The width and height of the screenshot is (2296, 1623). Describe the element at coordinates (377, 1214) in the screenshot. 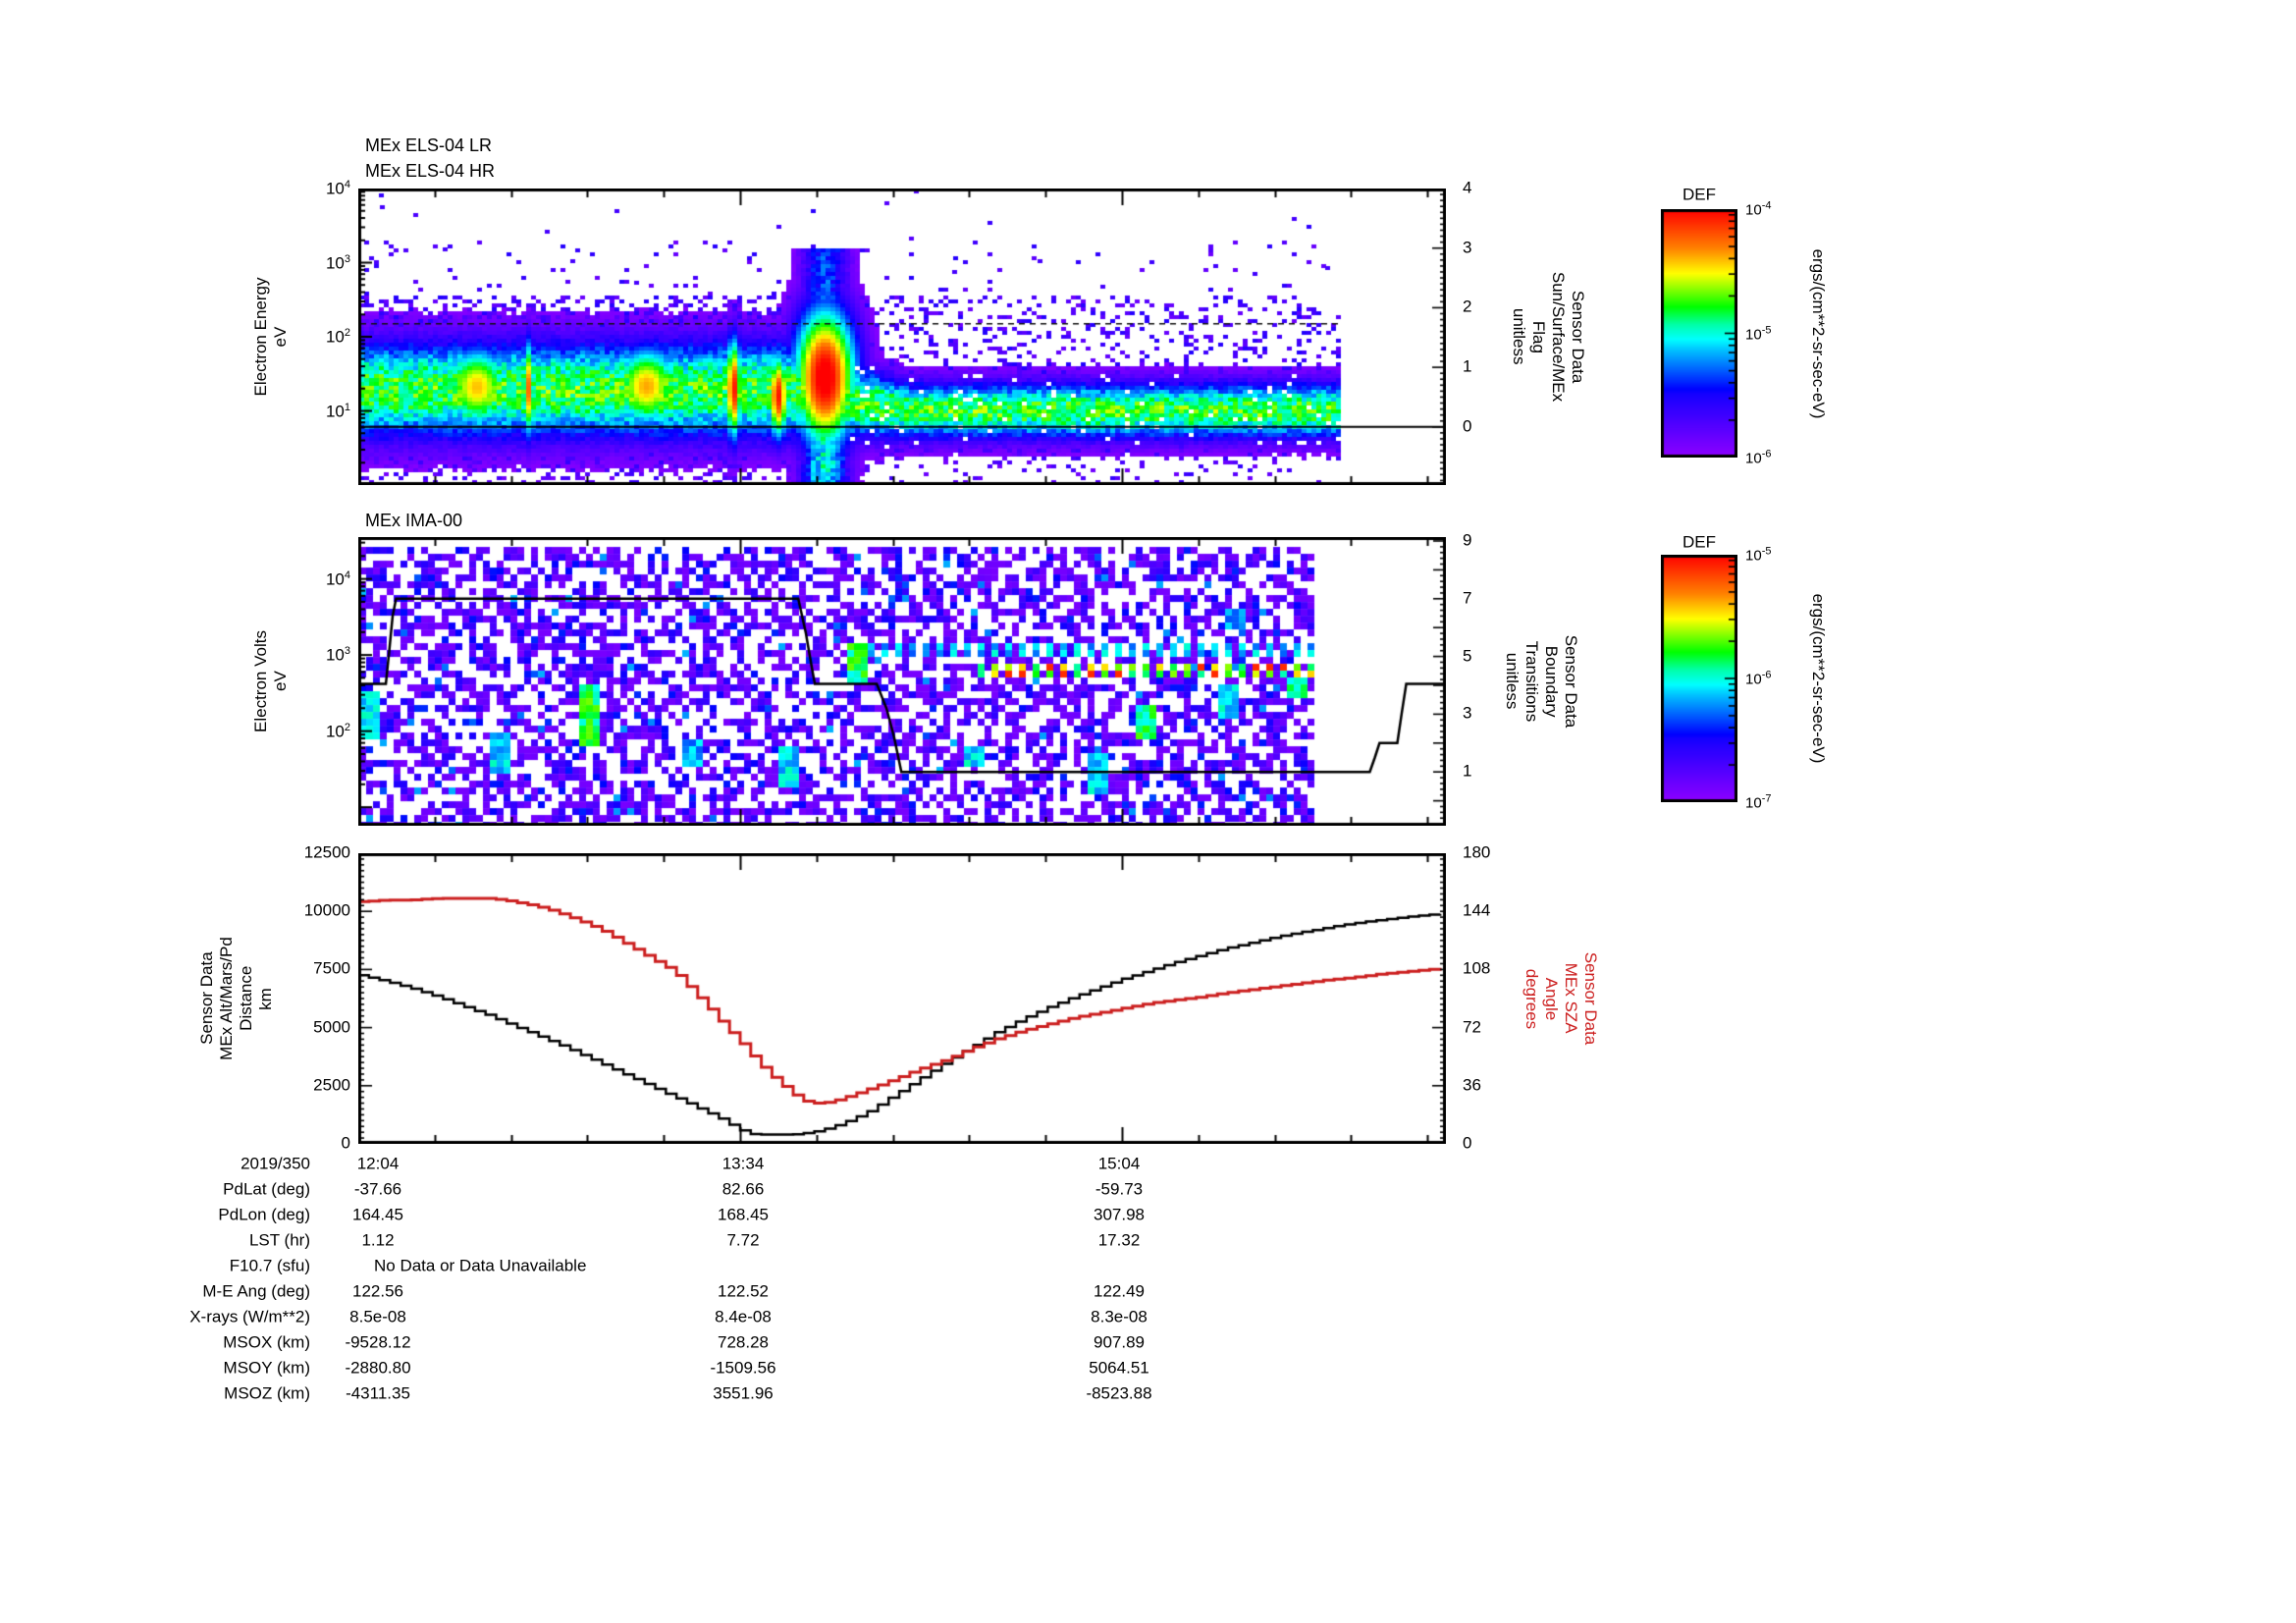

I see `table-cell-value: 164.45` at that location.